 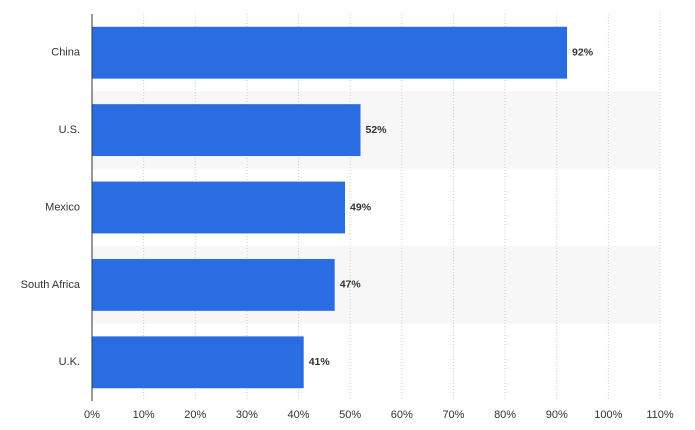 I want to click on x-tick-label: 100%, so click(x=608, y=415).